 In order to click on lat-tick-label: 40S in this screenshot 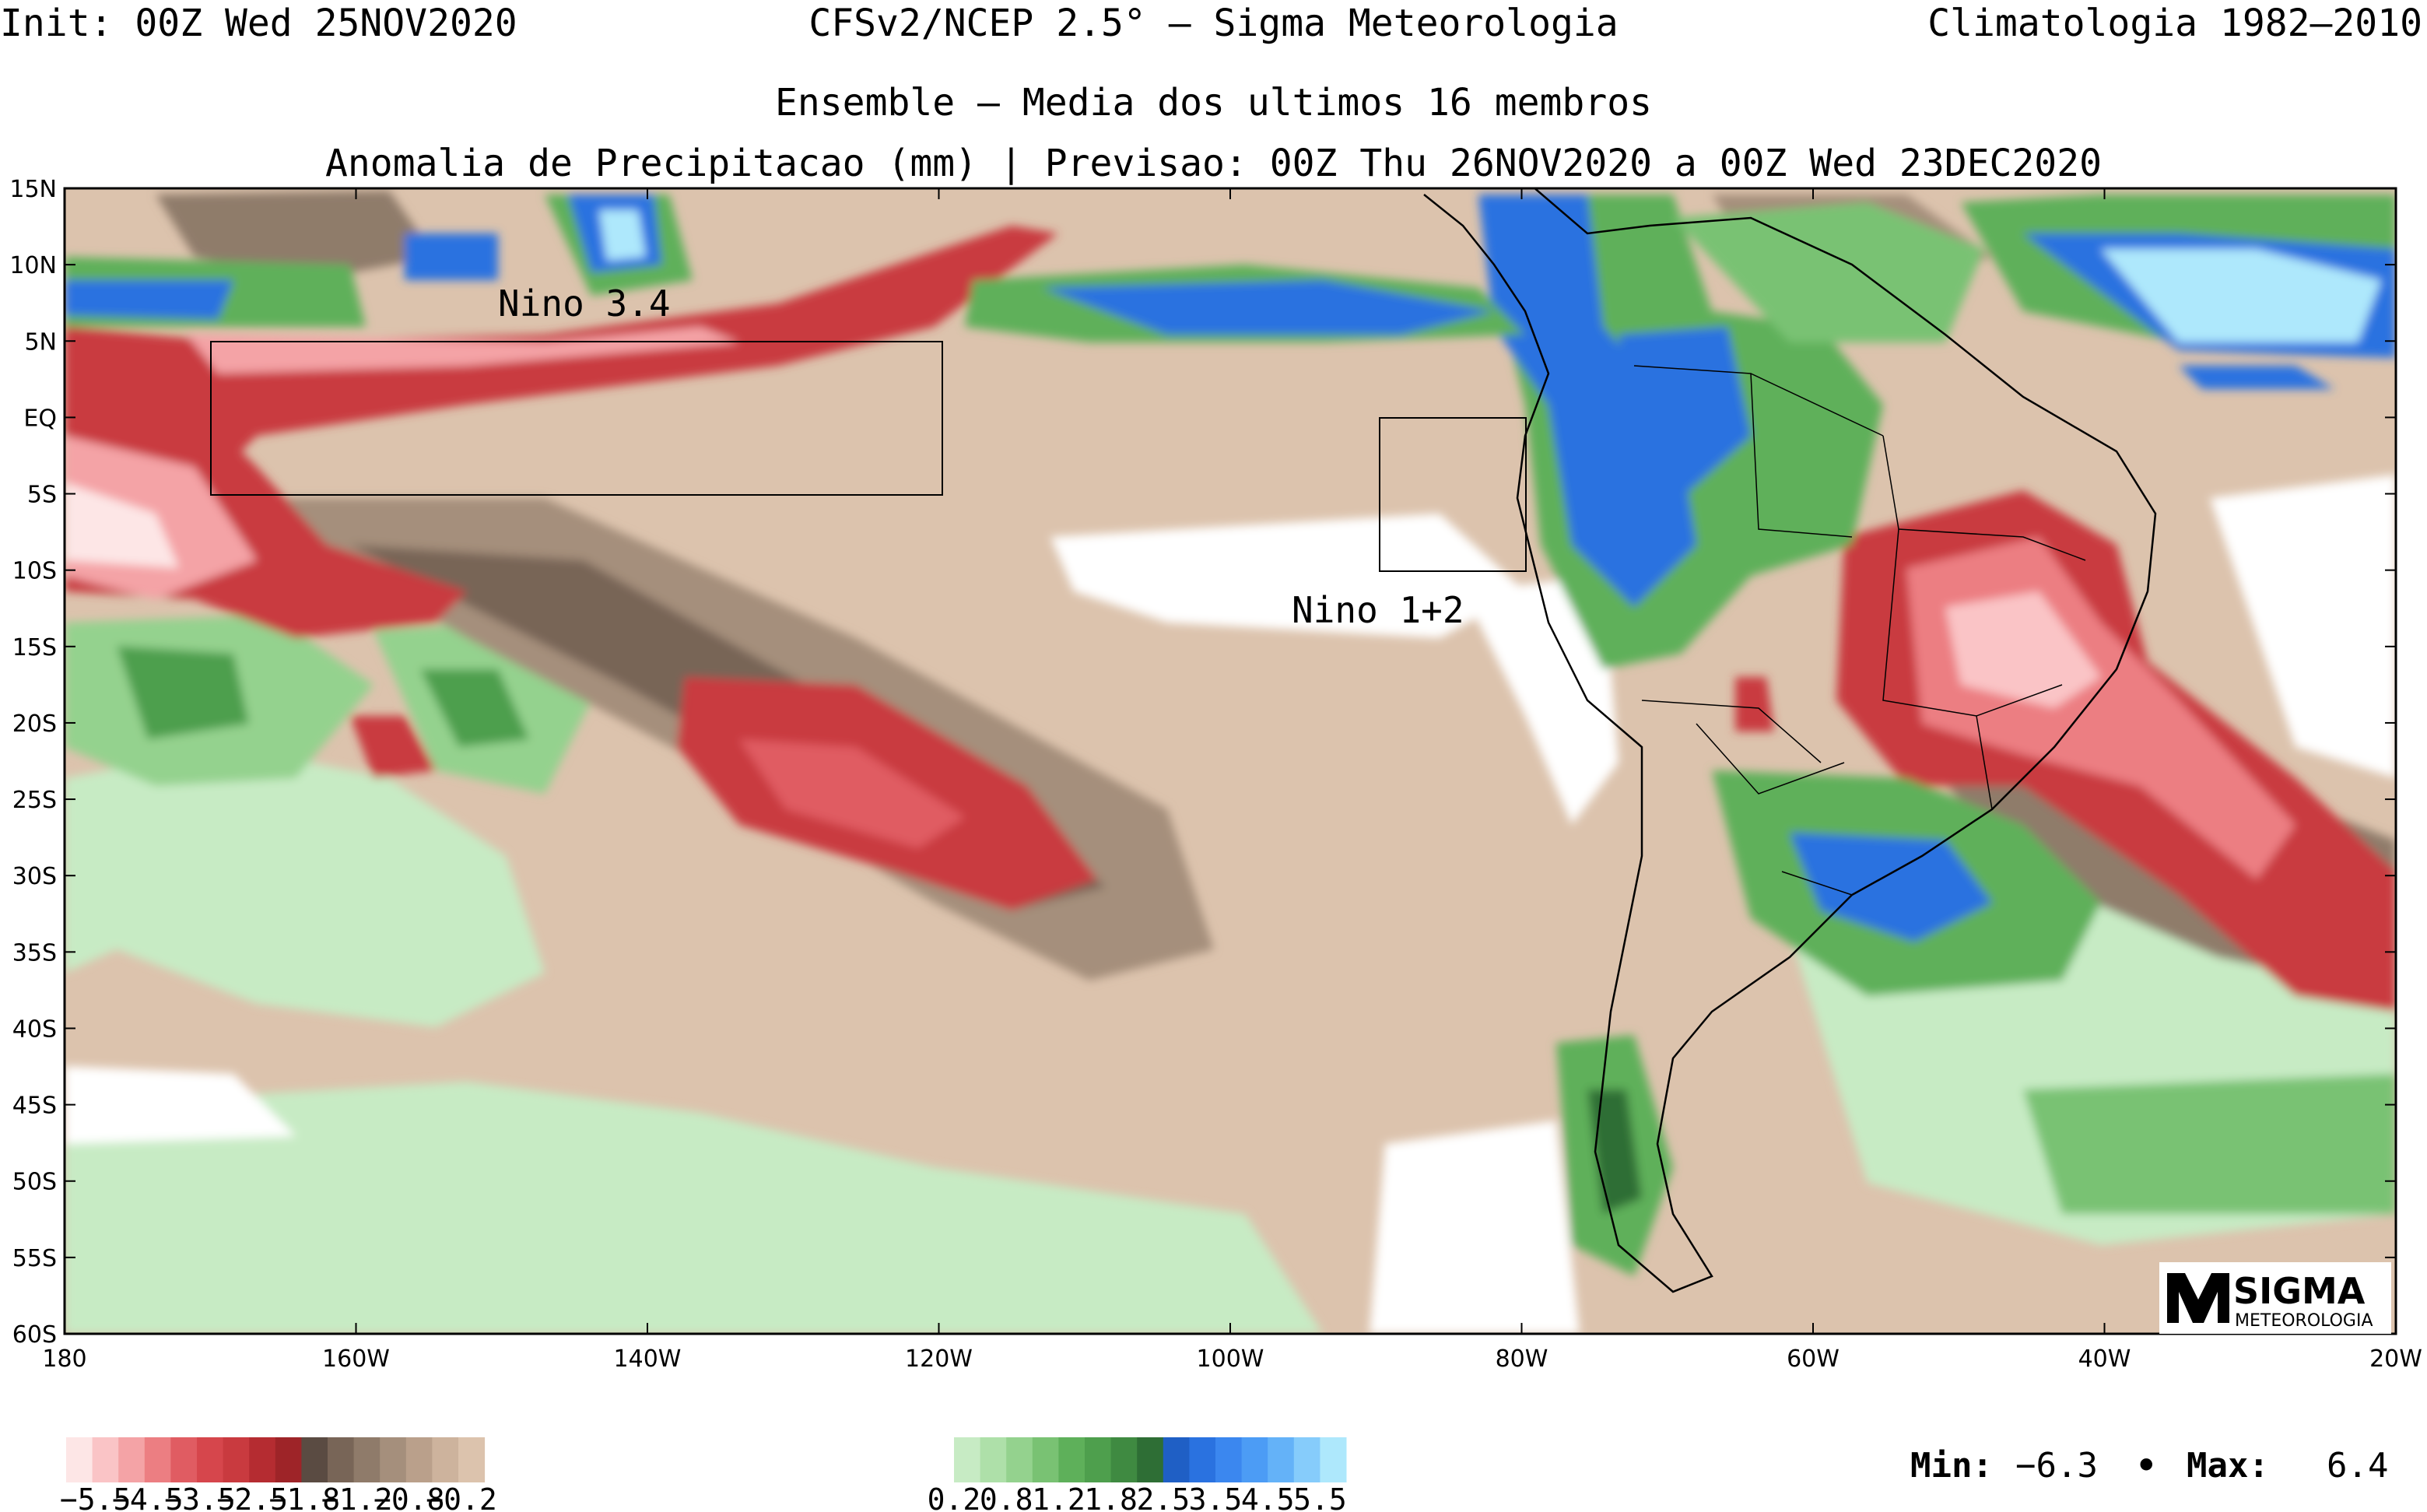, I will do `click(34, 1029)`.